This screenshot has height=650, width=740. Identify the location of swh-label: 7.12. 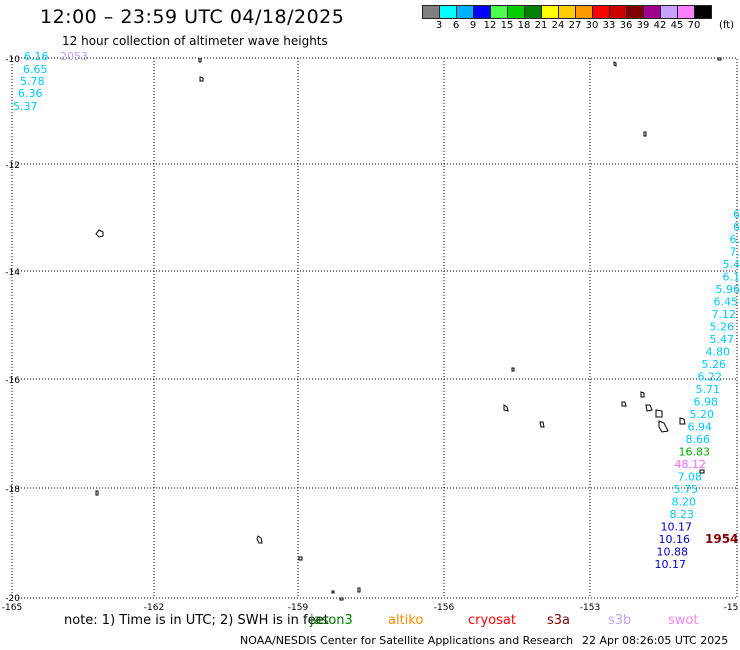
(724, 314).